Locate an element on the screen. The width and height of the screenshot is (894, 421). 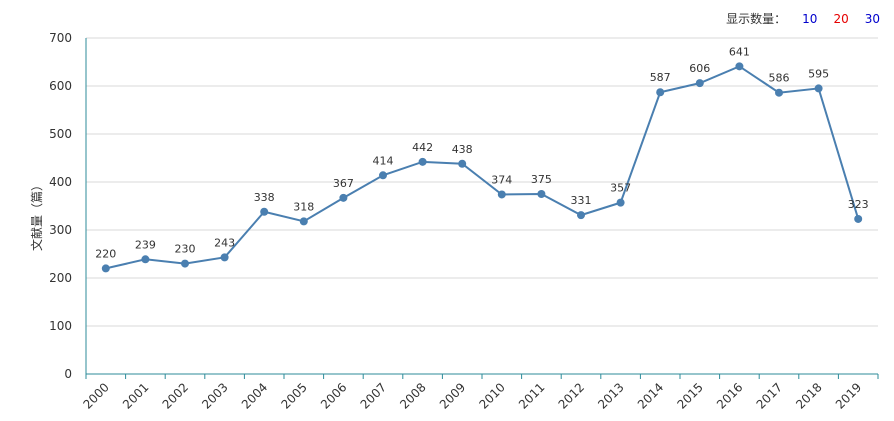
data-label: 587 is located at coordinates (660, 77).